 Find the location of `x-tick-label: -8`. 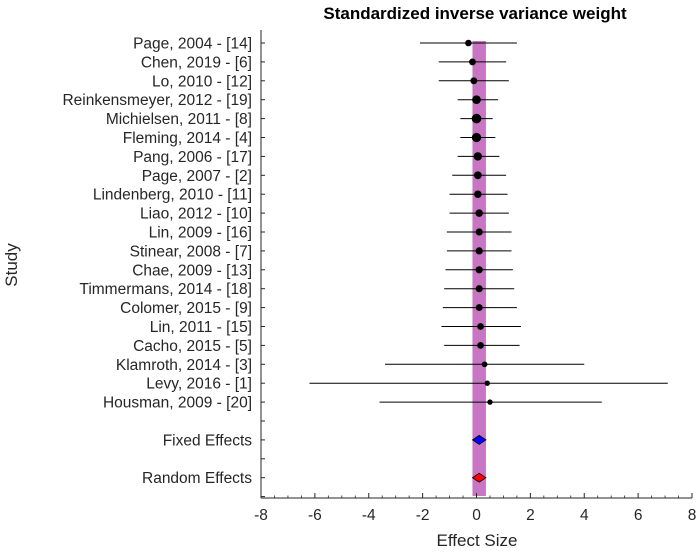

x-tick-label: -8 is located at coordinates (261, 515).